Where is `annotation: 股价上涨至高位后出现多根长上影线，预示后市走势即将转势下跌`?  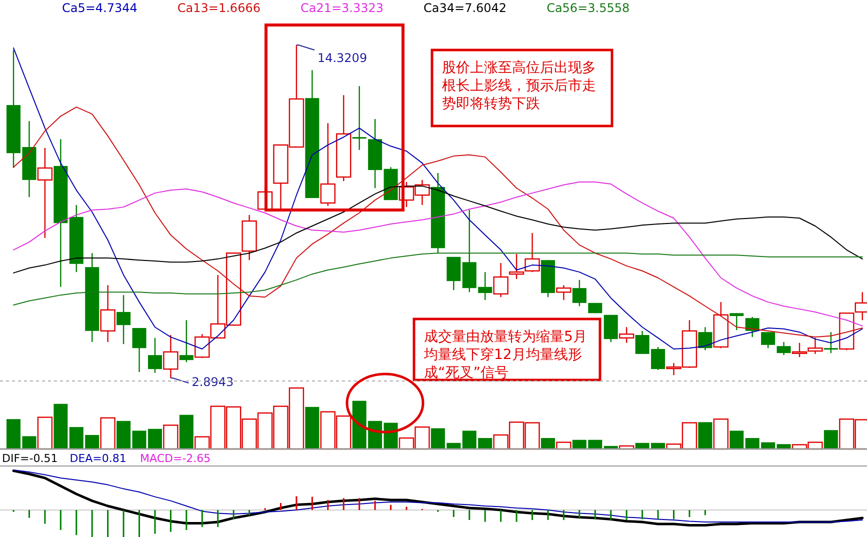
annotation: 股价上涨至高位后出现多根长上影线，预示后市走势即将转势下跌 is located at coordinates (519, 86).